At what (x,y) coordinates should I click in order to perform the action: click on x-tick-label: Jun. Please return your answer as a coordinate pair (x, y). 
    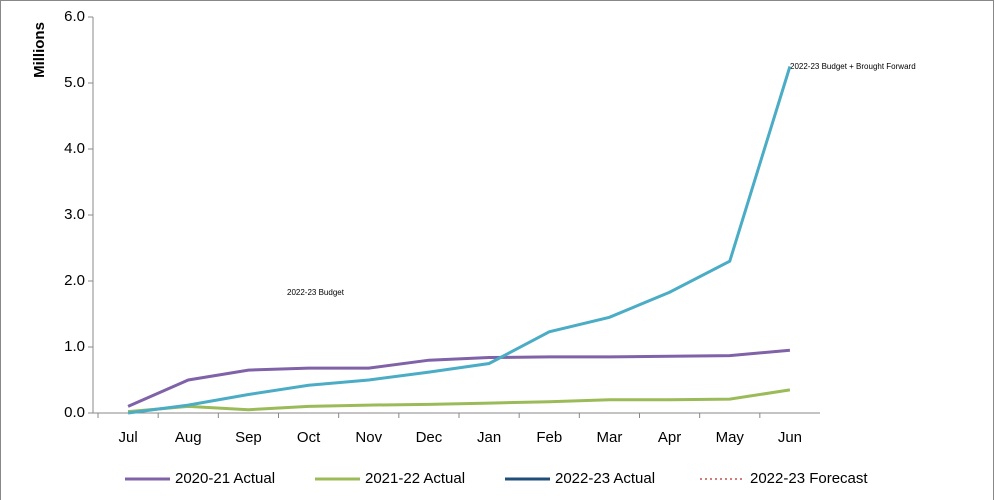
    Looking at the image, I should click on (790, 437).